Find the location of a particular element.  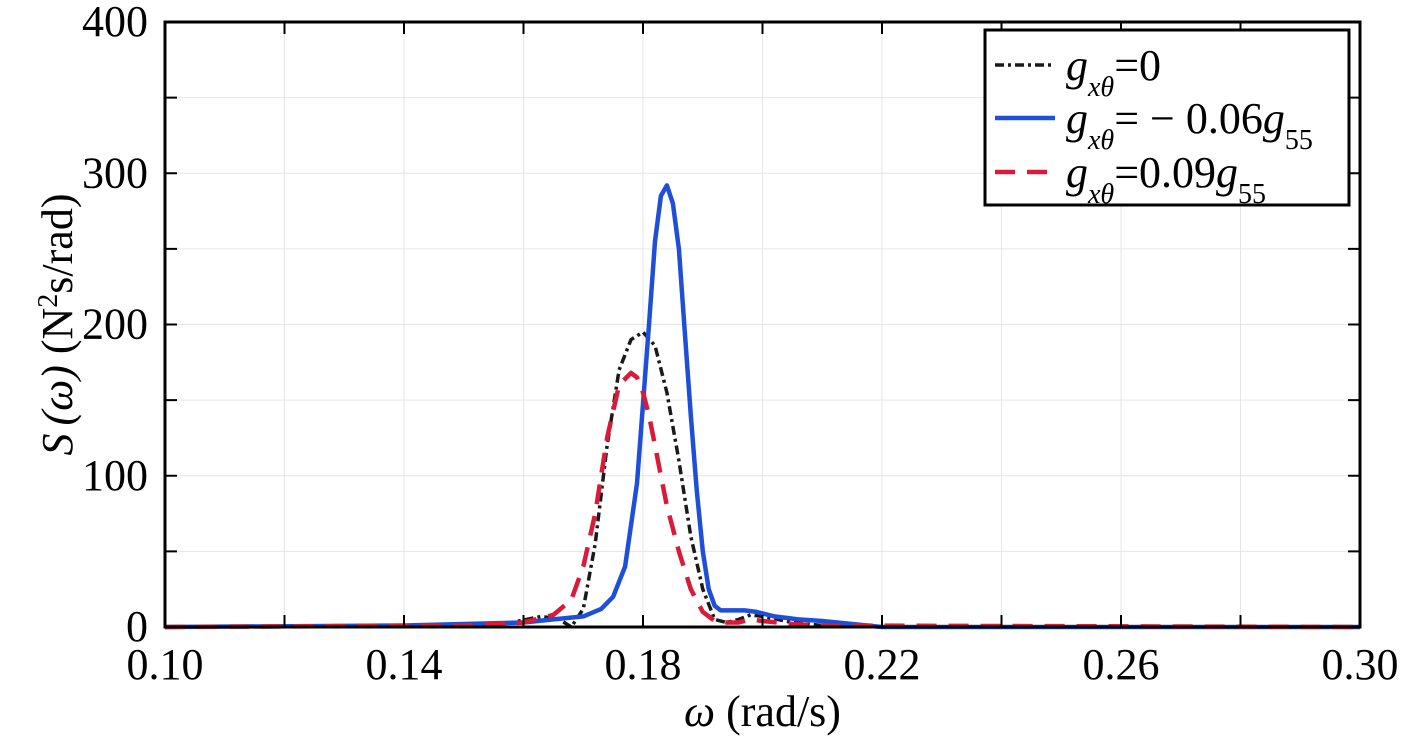

legend-sym2-1: g is located at coordinates (1274, 118).